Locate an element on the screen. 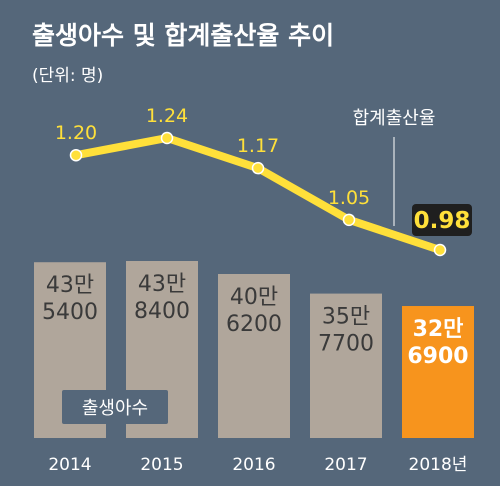 This screenshot has width=500, height=486. line-point-label: 1.05 is located at coordinates (349, 198).